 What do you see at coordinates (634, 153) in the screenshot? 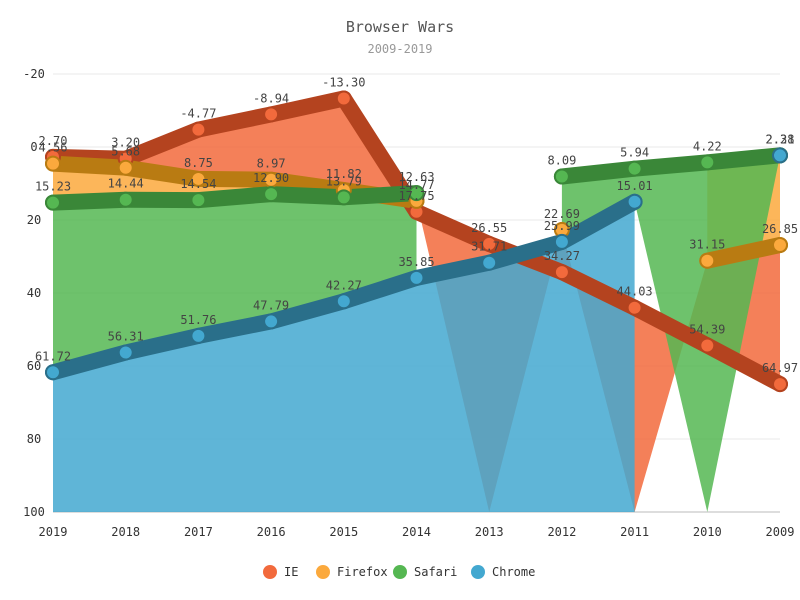
I see `data-label: 5.94` at bounding box center [634, 153].